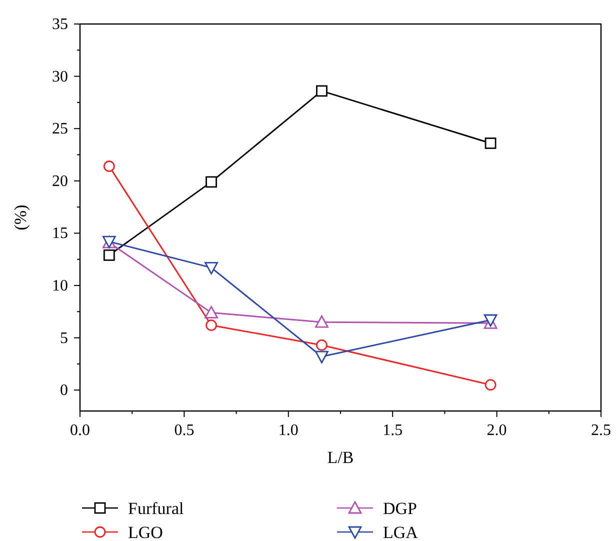 This screenshot has width=616, height=541. Describe the element at coordinates (392, 430) in the screenshot. I see `x-tick-label: 1.5` at that location.